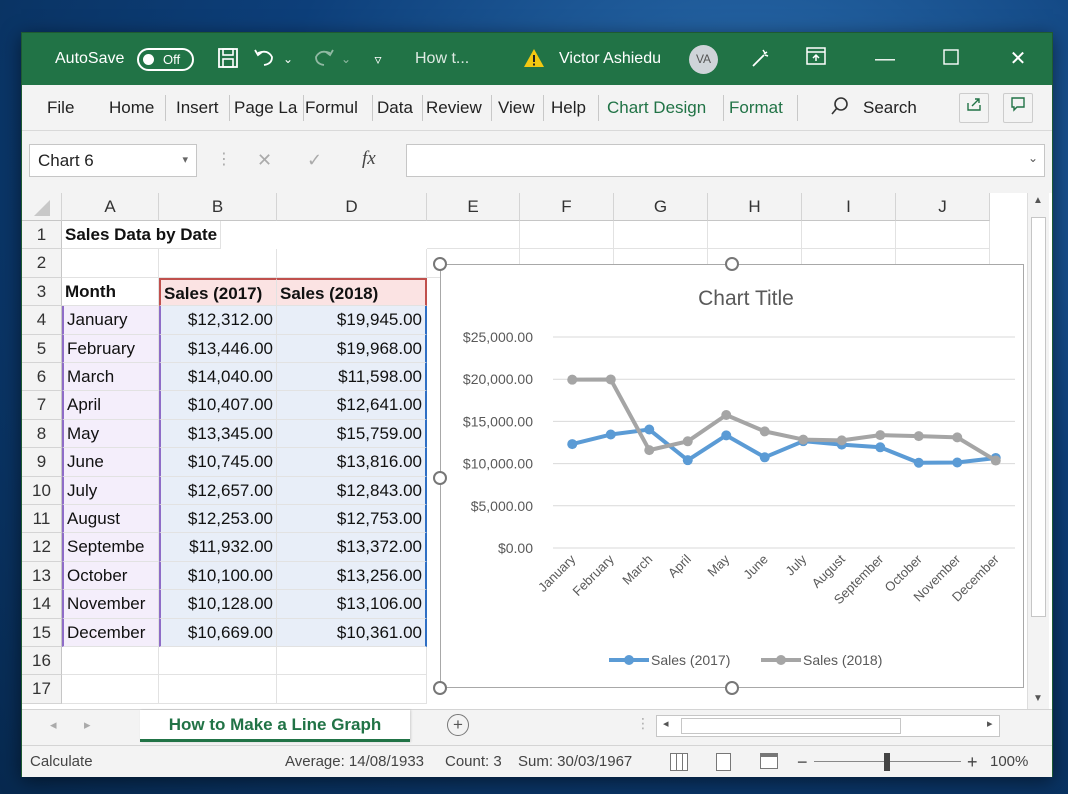  Describe the element at coordinates (755, 207) in the screenshot. I see `column-header: H` at that location.